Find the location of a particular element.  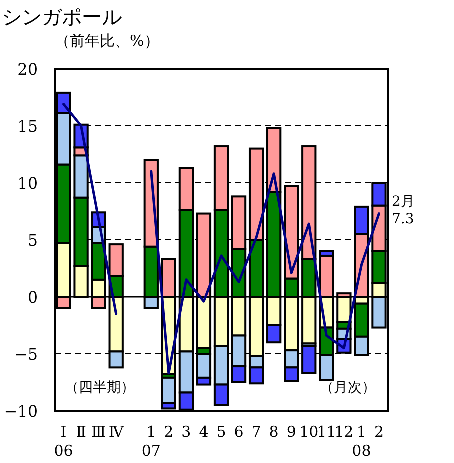

x-tick-label: 1 08 is located at coordinates (362, 441).